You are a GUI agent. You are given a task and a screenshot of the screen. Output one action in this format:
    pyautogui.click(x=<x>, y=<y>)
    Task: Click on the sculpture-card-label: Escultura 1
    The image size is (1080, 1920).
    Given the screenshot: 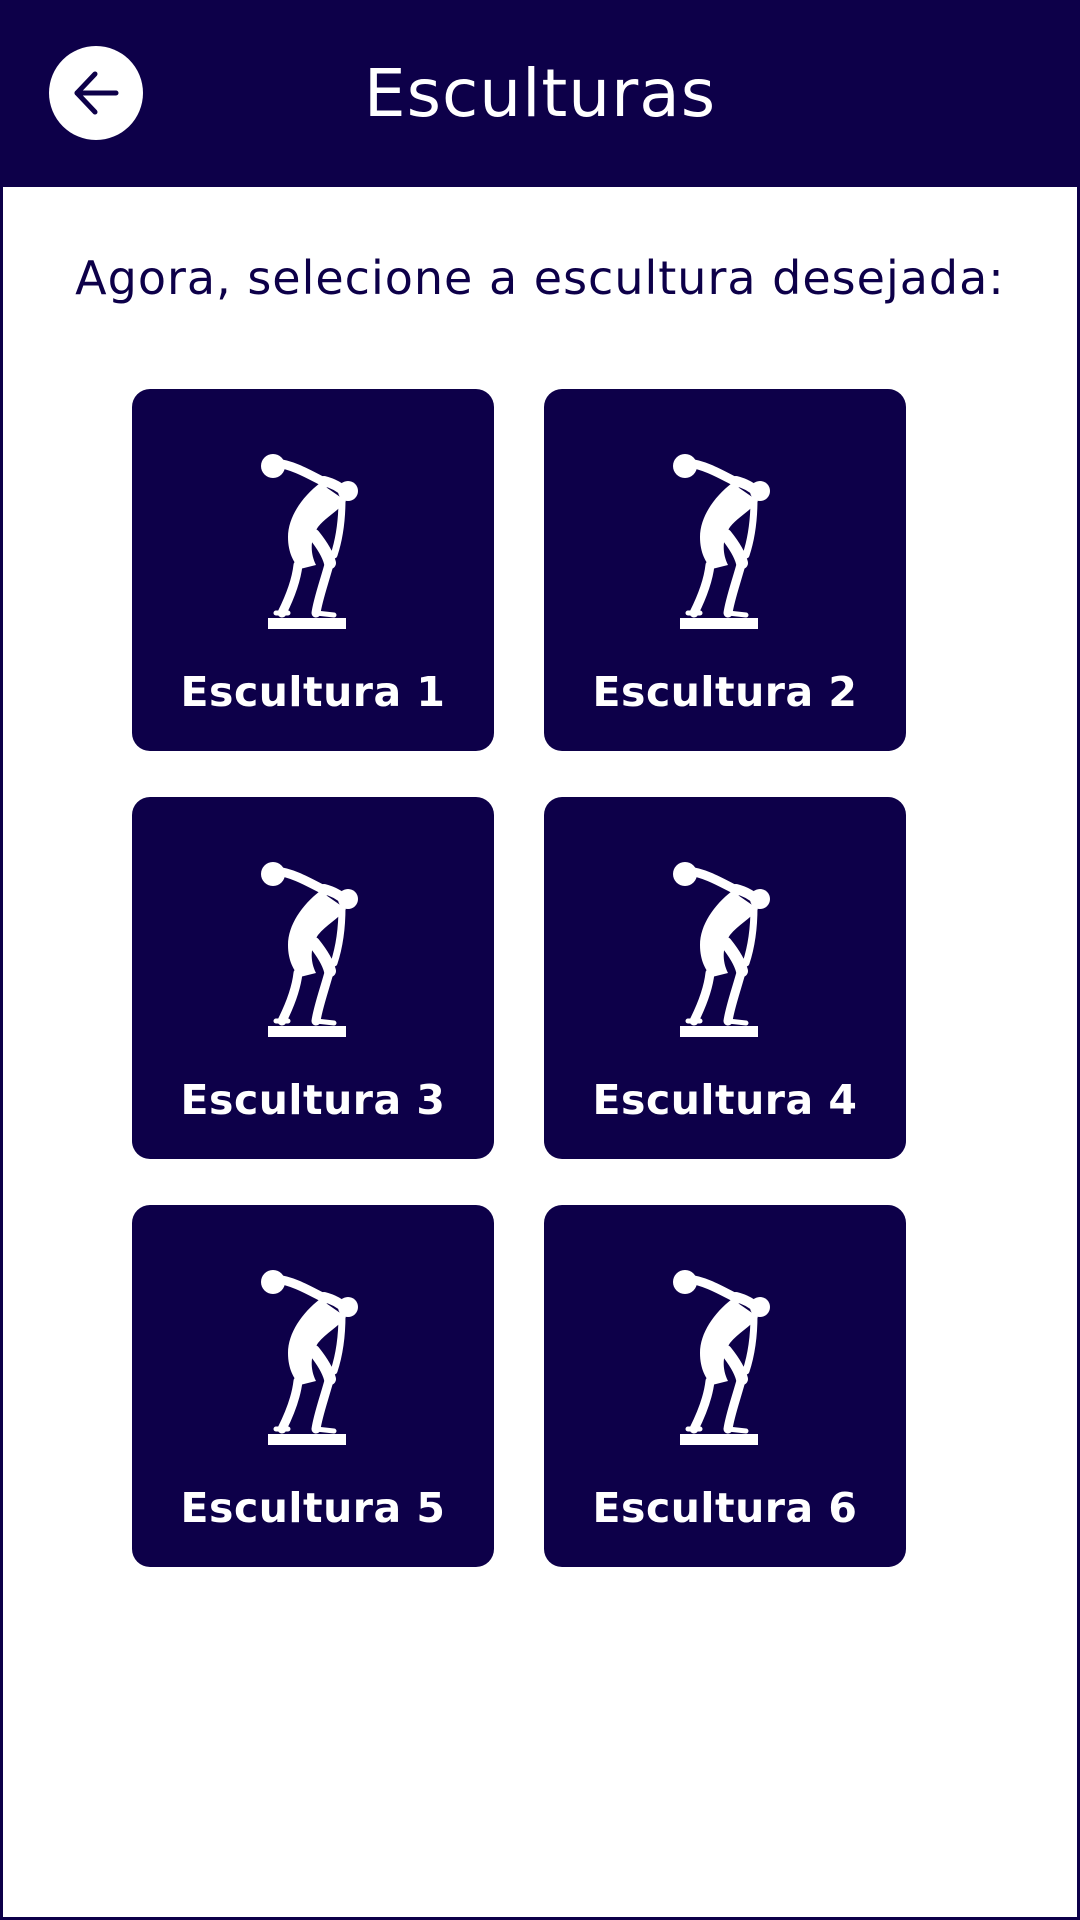 What is the action you would take?
    pyautogui.click(x=313, y=692)
    